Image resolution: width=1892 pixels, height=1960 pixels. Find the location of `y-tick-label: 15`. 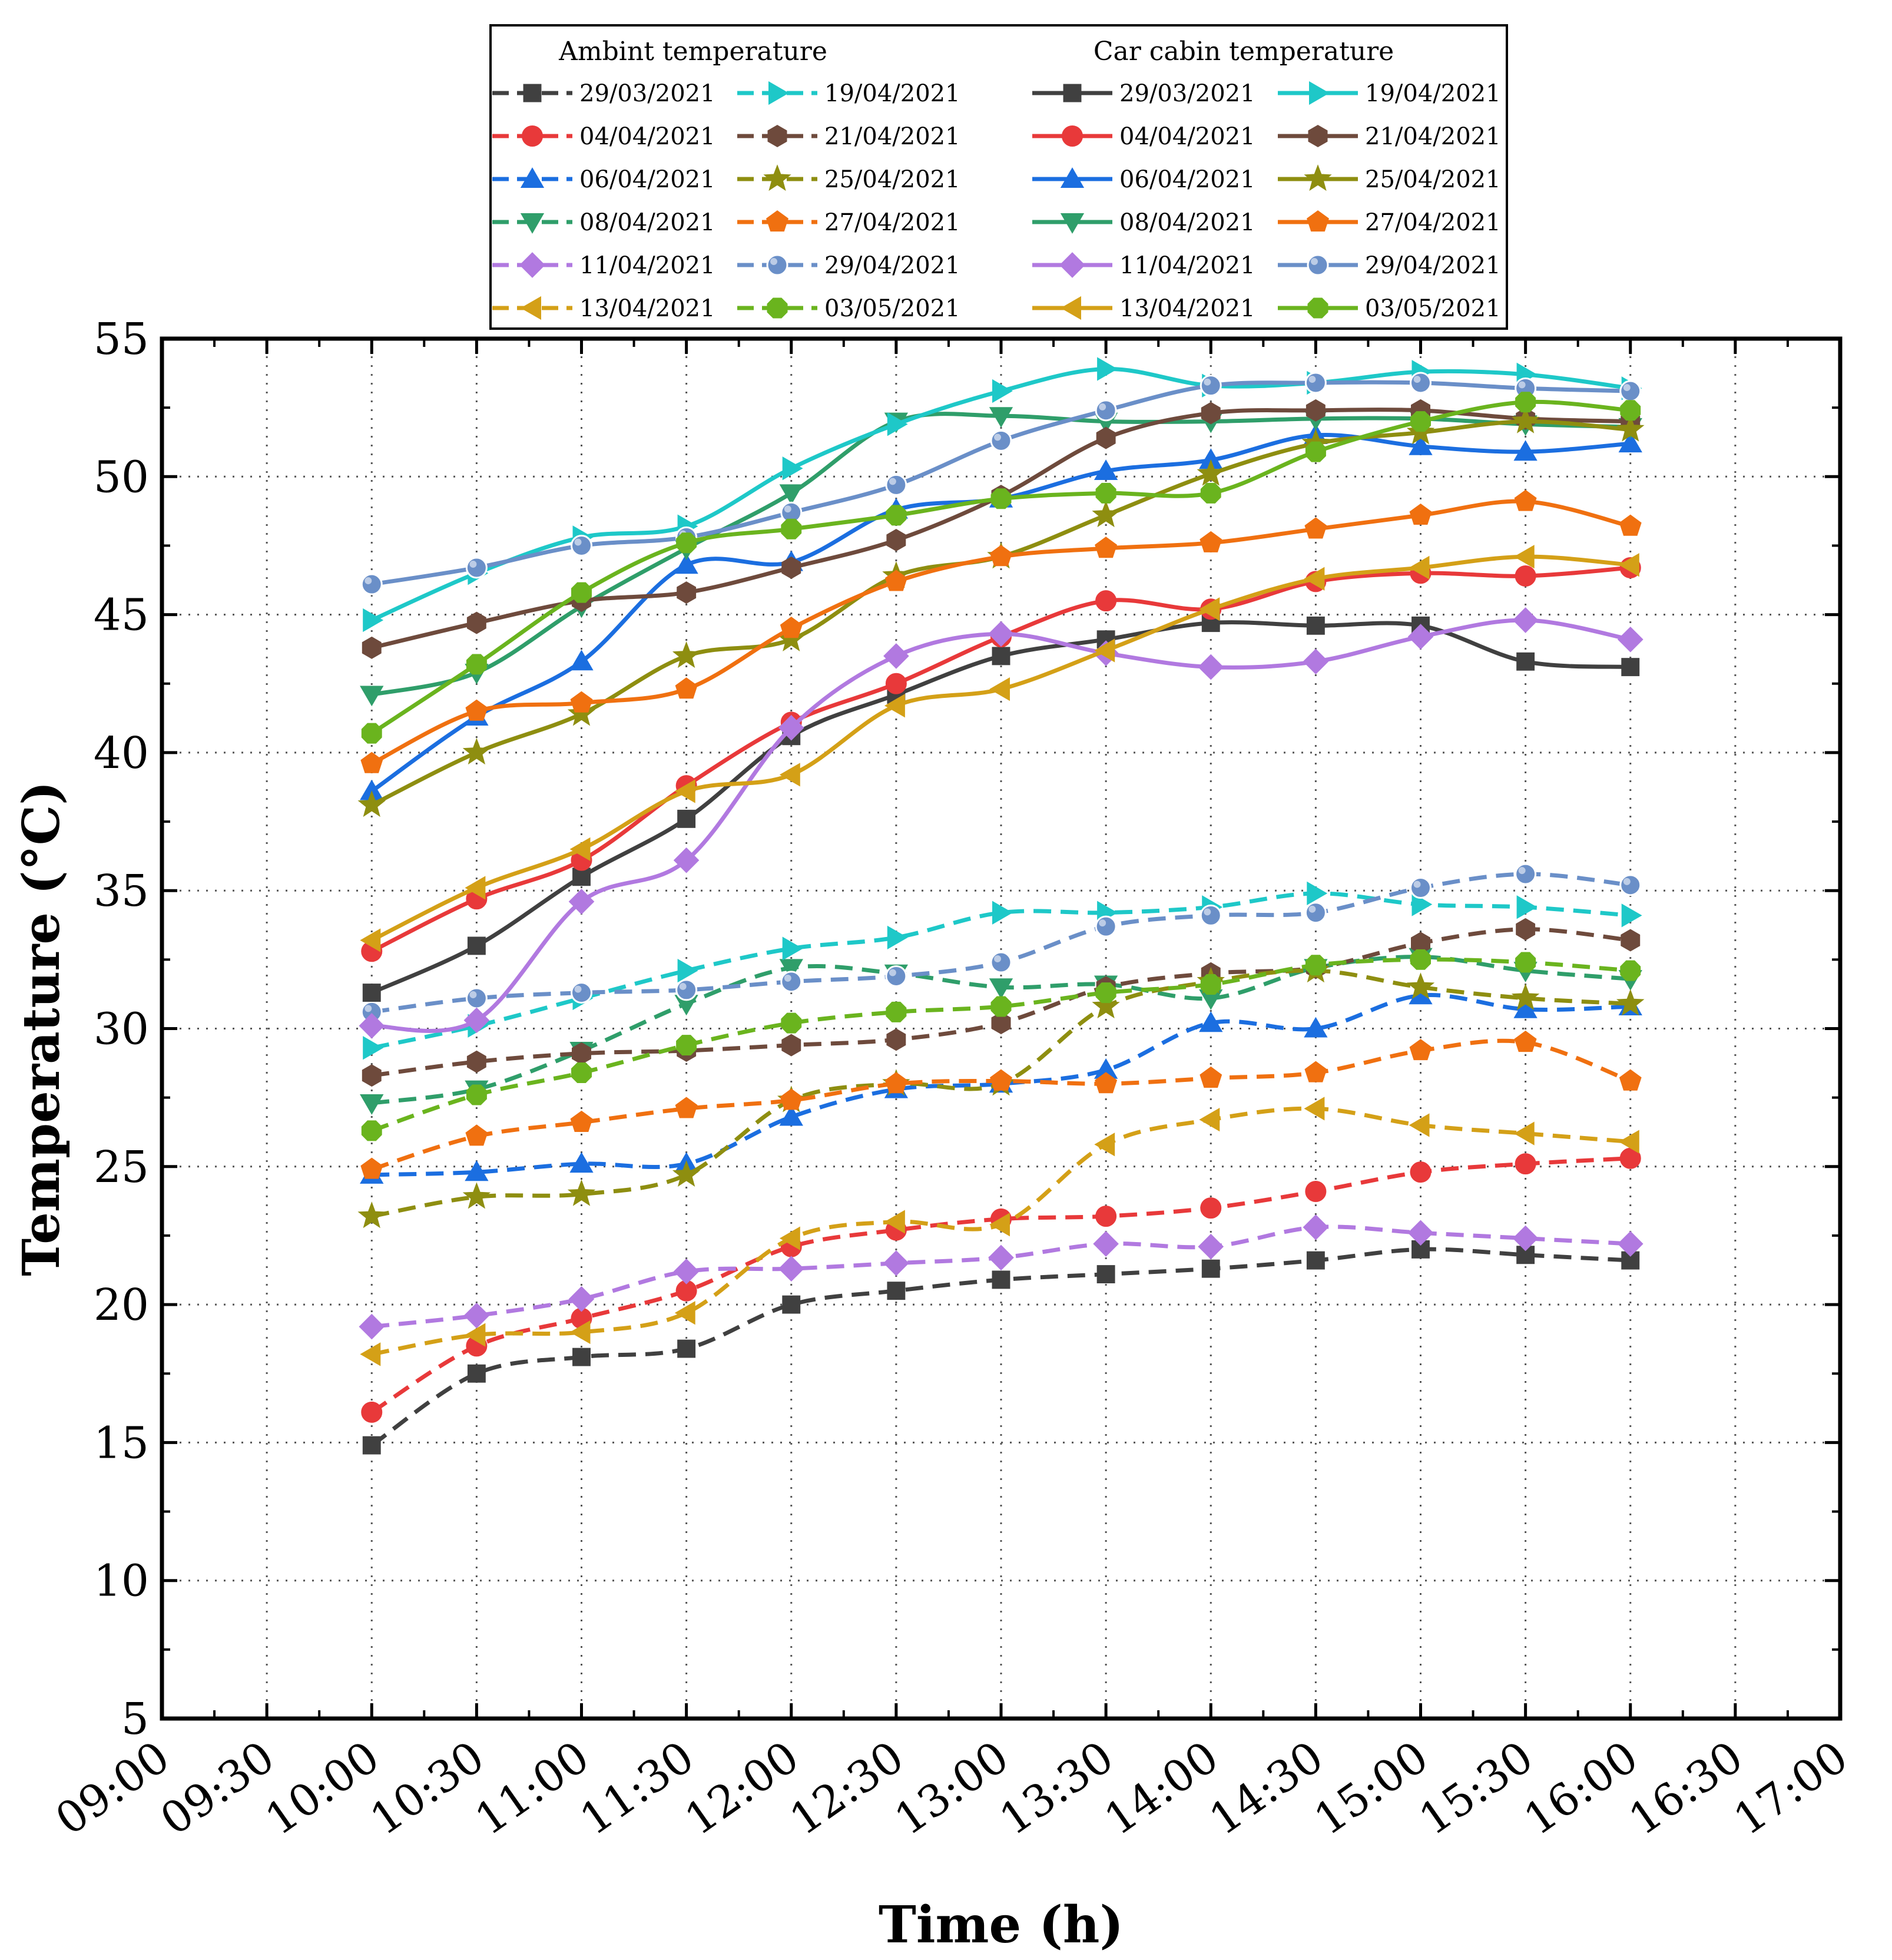

y-tick-label: 15 is located at coordinates (121, 1443).